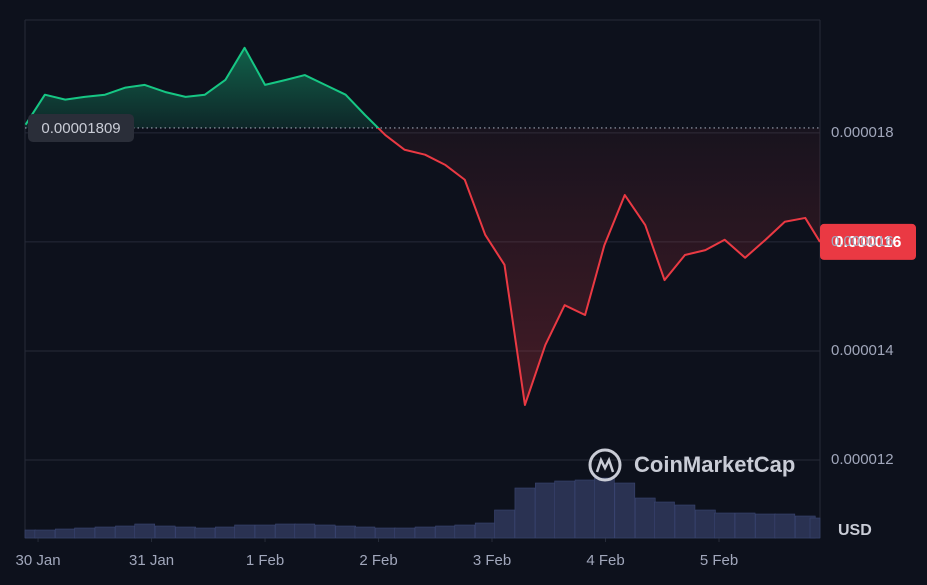 The height and width of the screenshot is (585, 927). I want to click on currency-label: USD, so click(855, 530).